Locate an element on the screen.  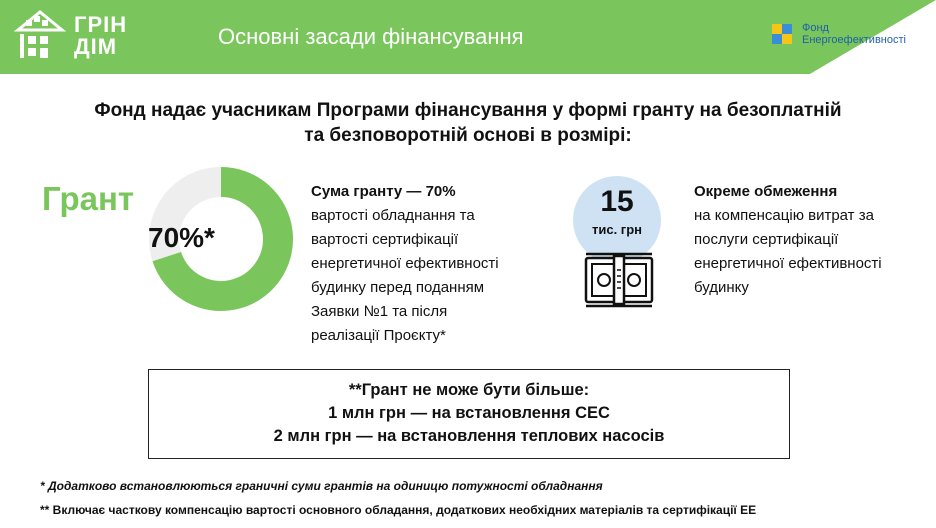
grant-description-line: будинку перед поданням is located at coordinates (398, 287).